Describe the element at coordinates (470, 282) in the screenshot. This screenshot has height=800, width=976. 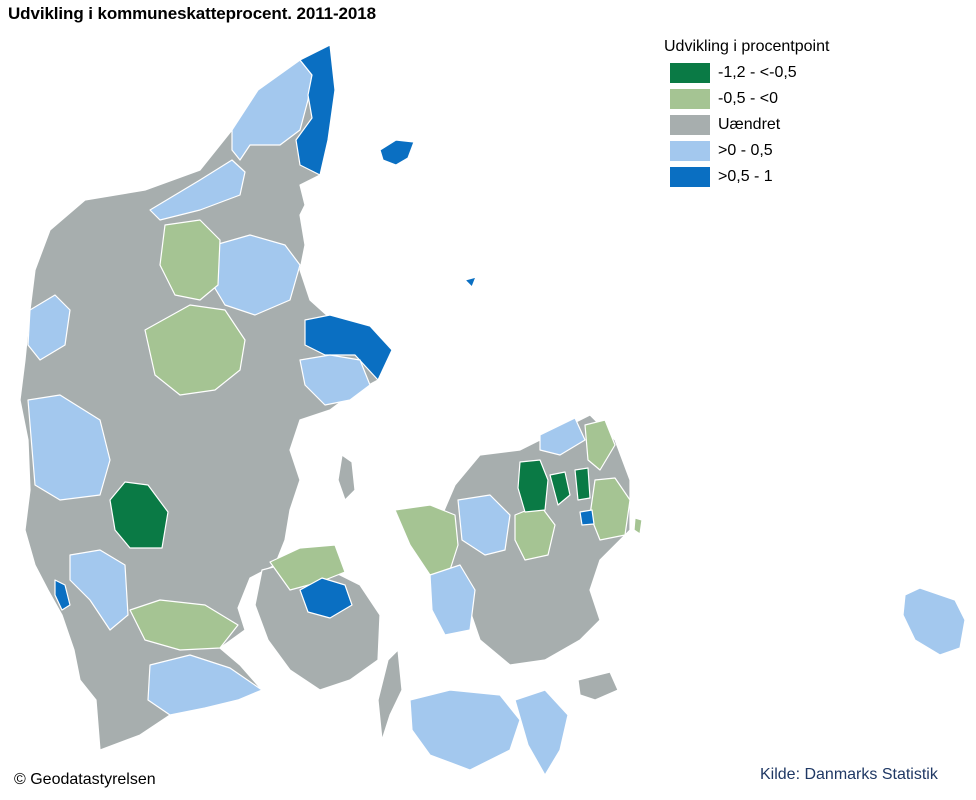
I see `region-anholt-darkblue` at that location.